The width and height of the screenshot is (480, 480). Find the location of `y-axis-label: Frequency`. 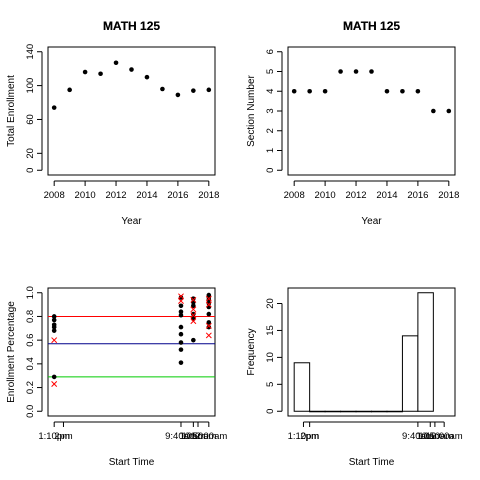

y-axis-label: Frequency is located at coordinates (251, 351).